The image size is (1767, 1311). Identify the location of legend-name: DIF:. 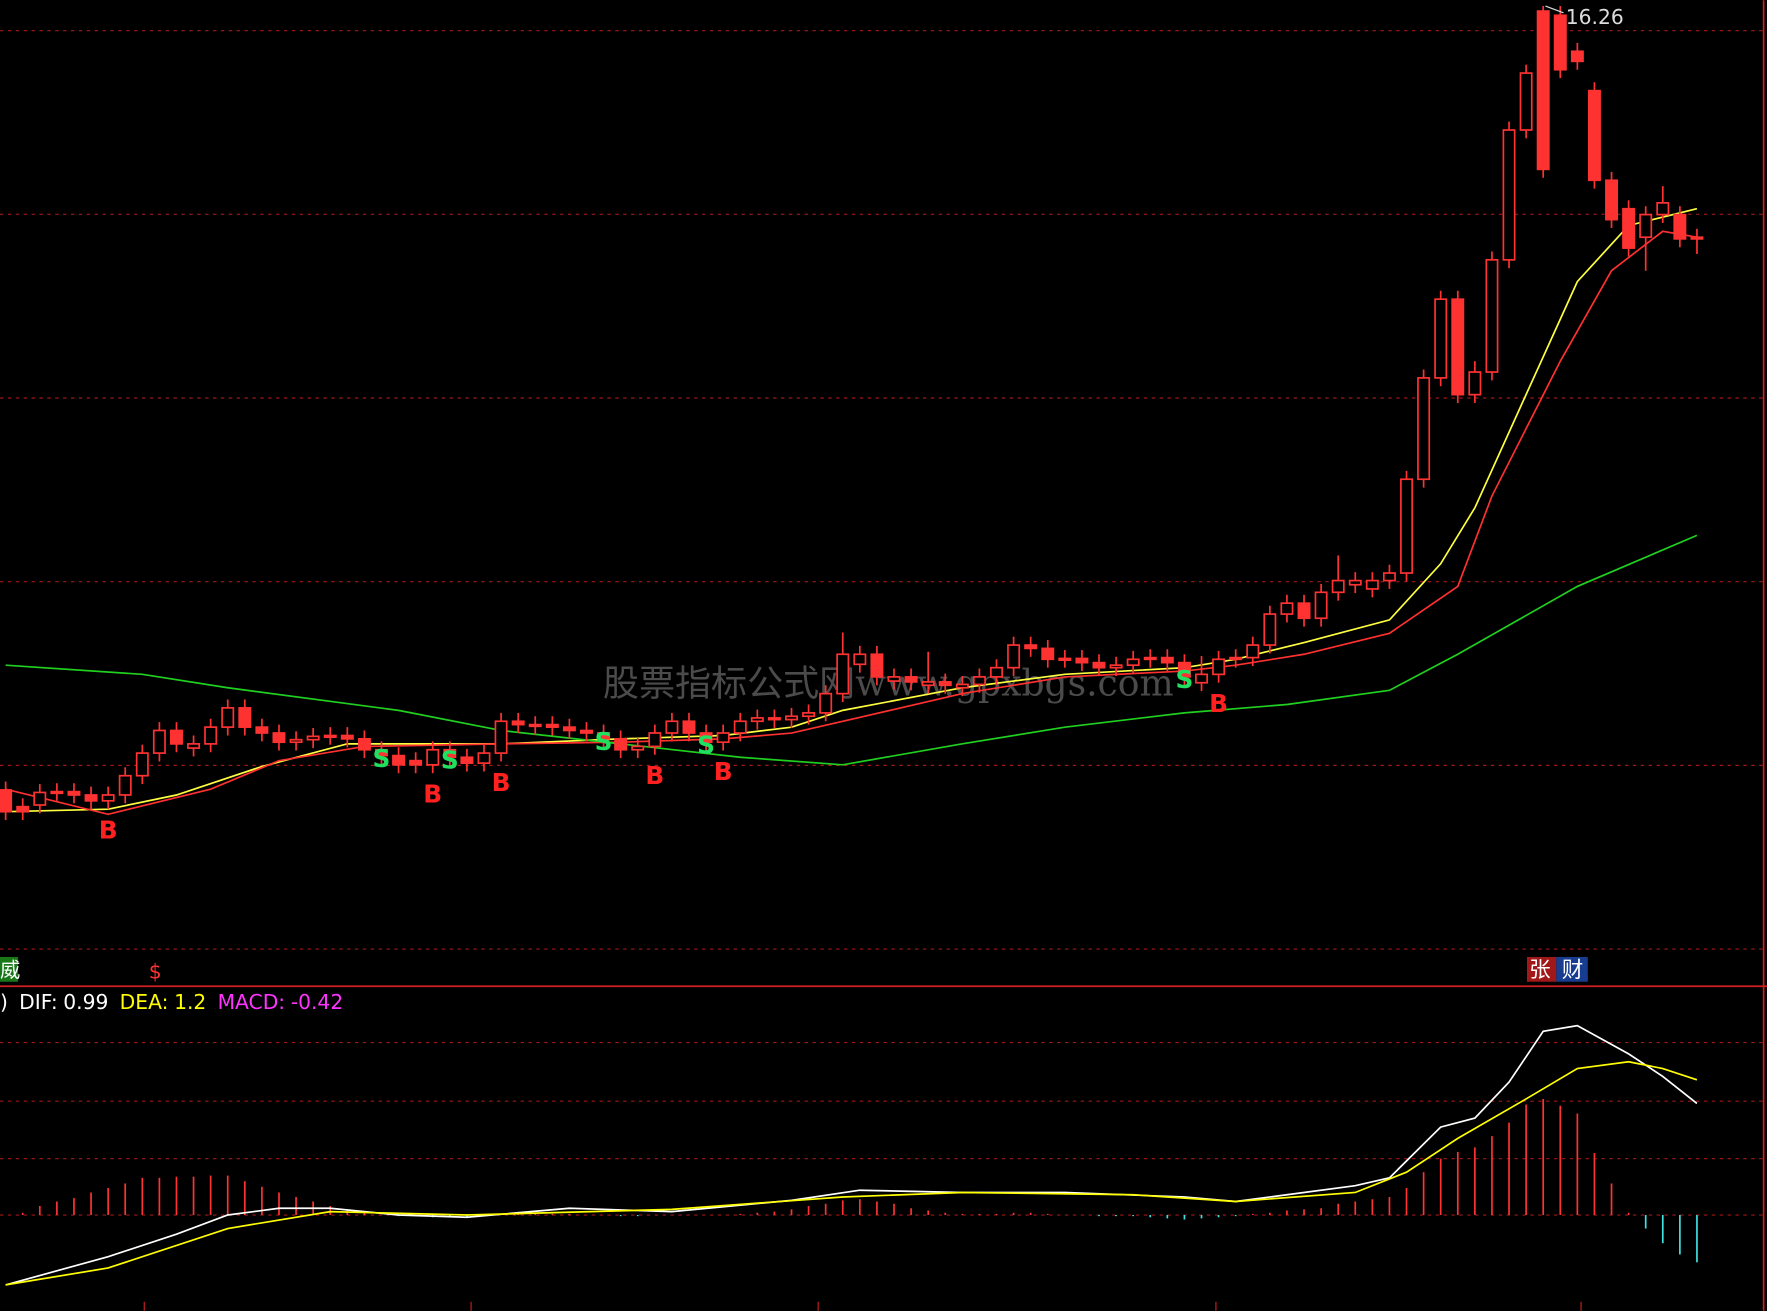
(38, 1002).